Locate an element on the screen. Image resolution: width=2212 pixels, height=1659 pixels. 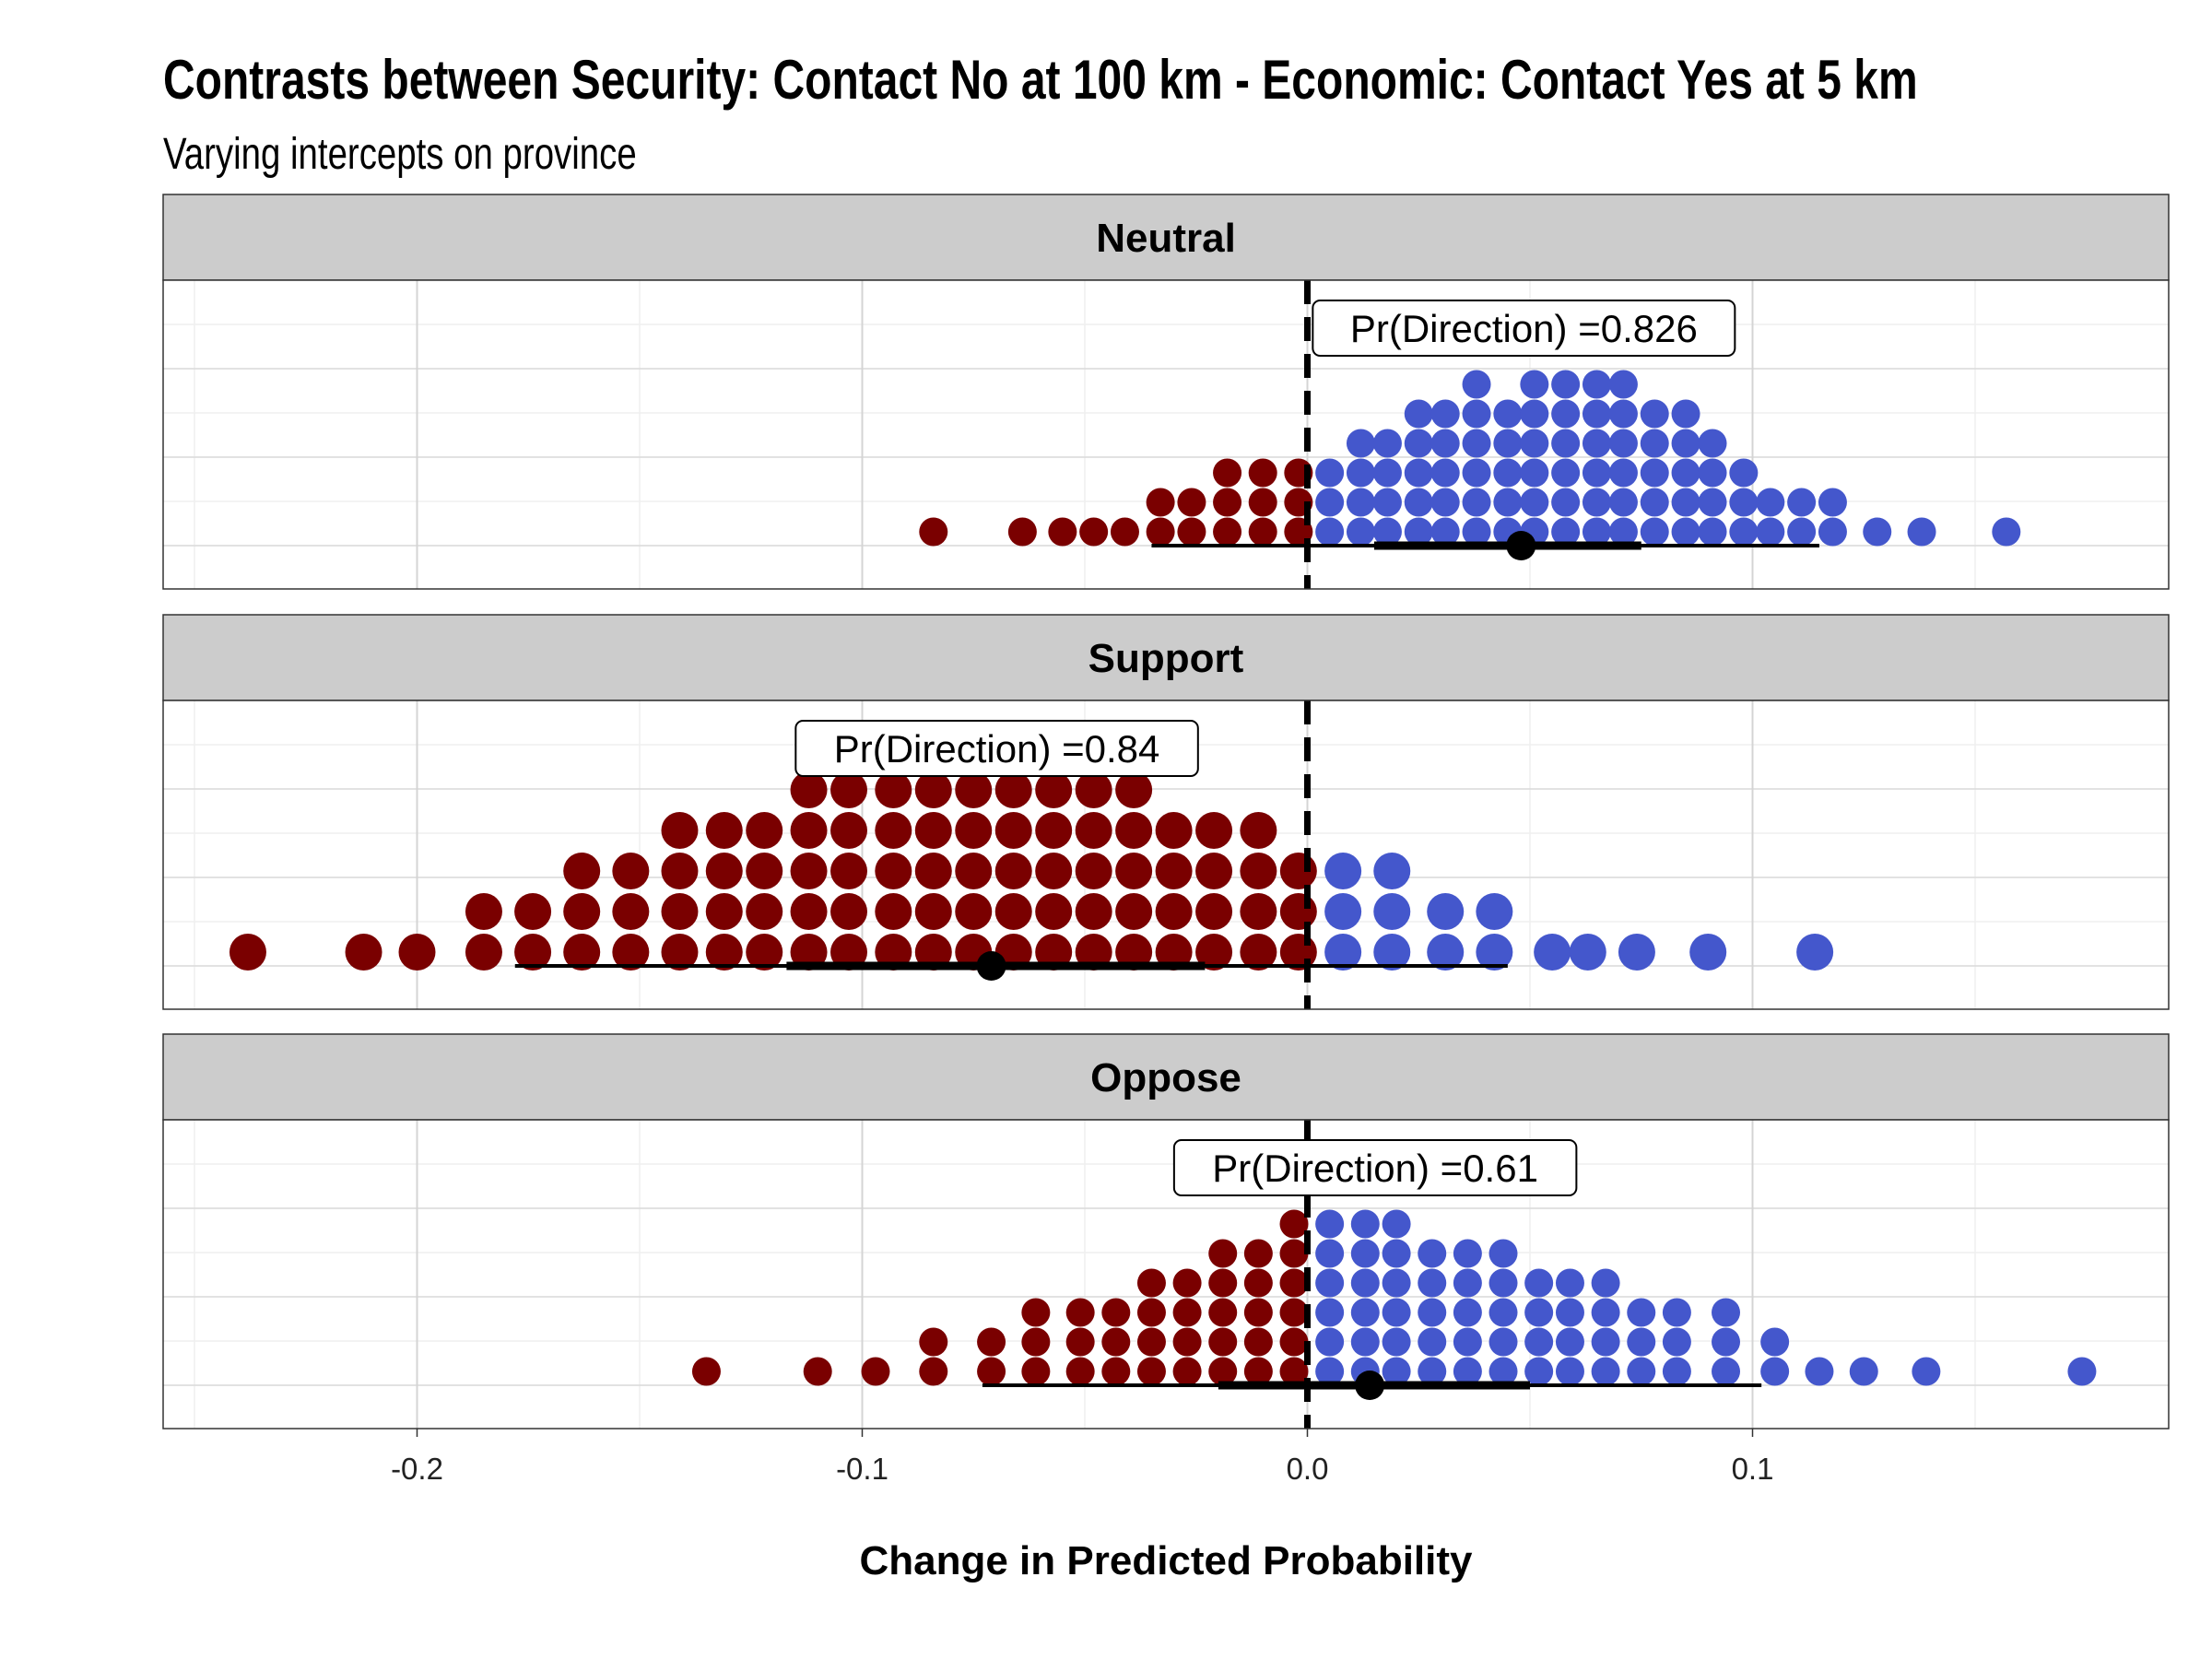
median-point is located at coordinates (1521, 545).